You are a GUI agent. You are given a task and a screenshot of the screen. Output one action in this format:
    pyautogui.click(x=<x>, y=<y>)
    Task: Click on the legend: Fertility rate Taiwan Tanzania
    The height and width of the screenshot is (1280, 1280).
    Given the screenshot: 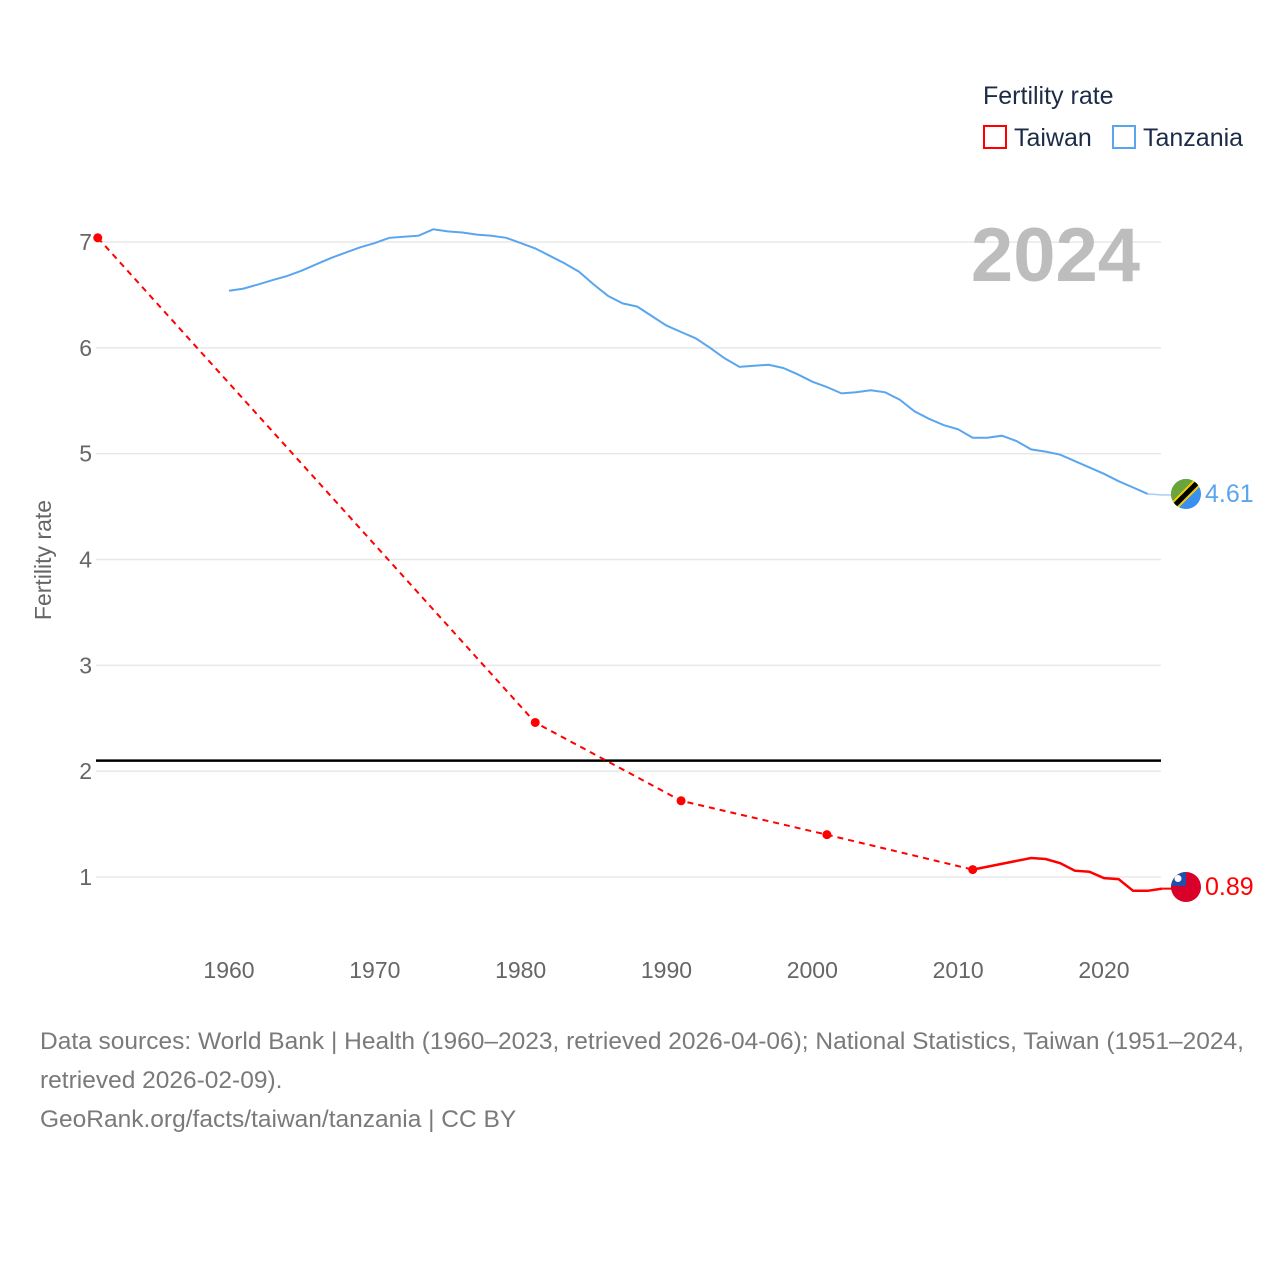 What is the action you would take?
    pyautogui.click(x=1113, y=117)
    